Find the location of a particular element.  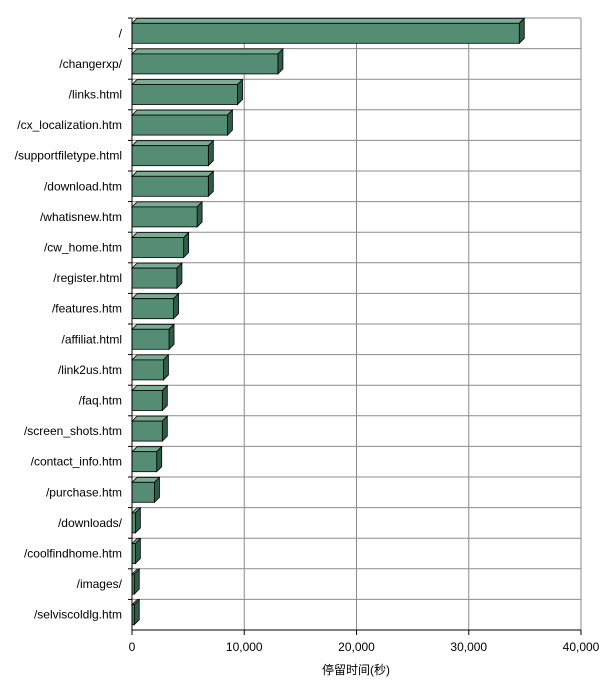

x-tick-label: 0 is located at coordinates (132, 647).